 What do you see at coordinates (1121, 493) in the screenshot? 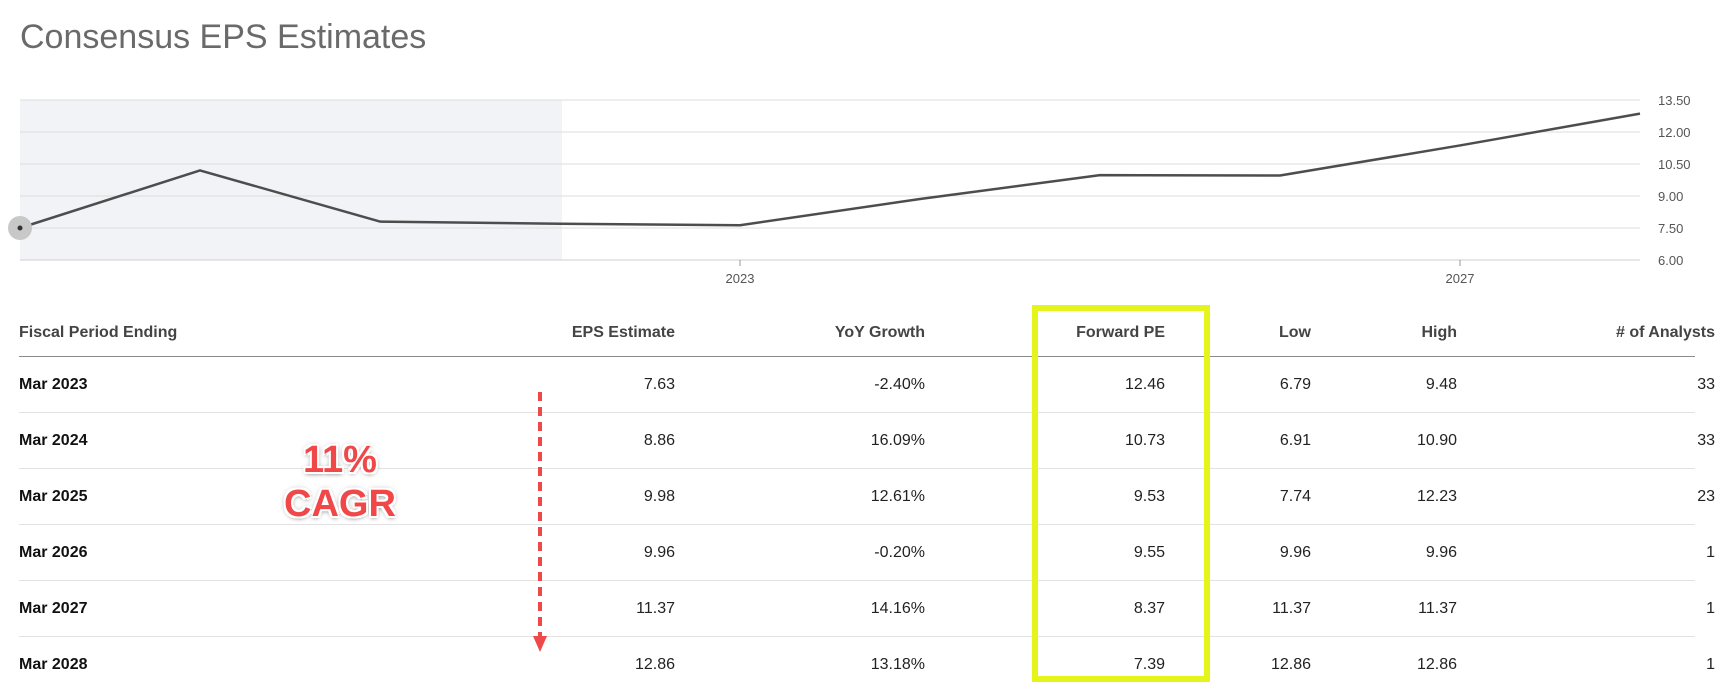
I see `forward-pe-highlight-box` at bounding box center [1121, 493].